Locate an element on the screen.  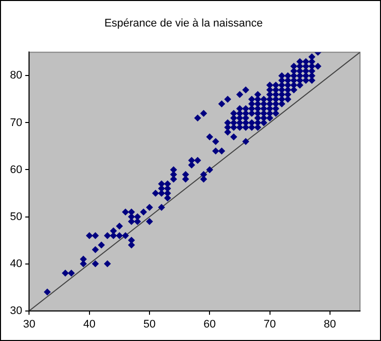
x-tick-label: 80 is located at coordinates (330, 324).